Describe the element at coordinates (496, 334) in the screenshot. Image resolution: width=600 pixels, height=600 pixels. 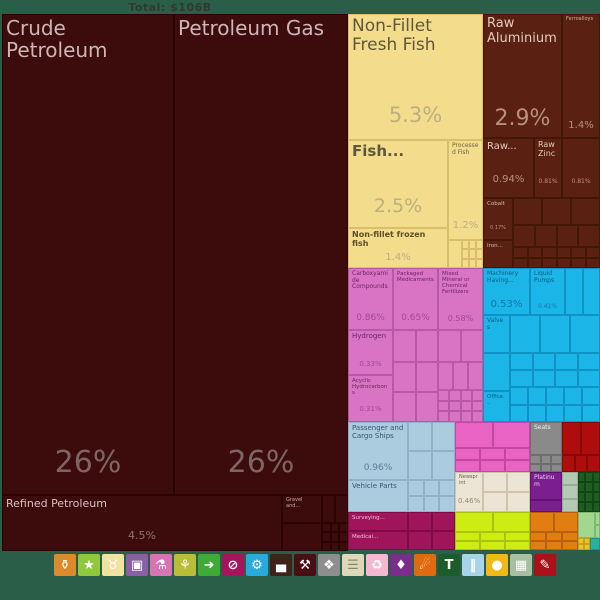
I see `cell-valves: Valves` at that location.